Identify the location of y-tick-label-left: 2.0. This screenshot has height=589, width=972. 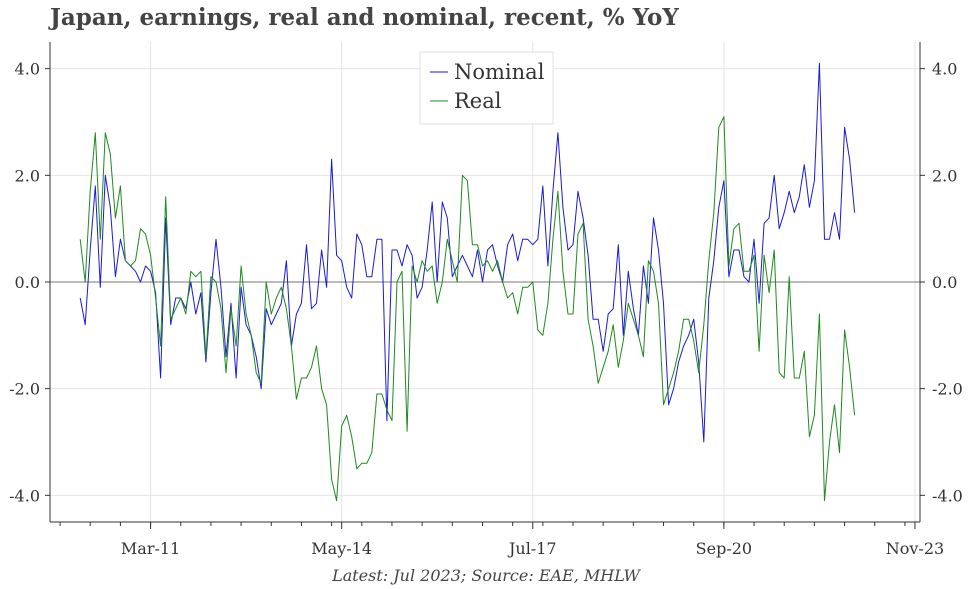
(27, 175).